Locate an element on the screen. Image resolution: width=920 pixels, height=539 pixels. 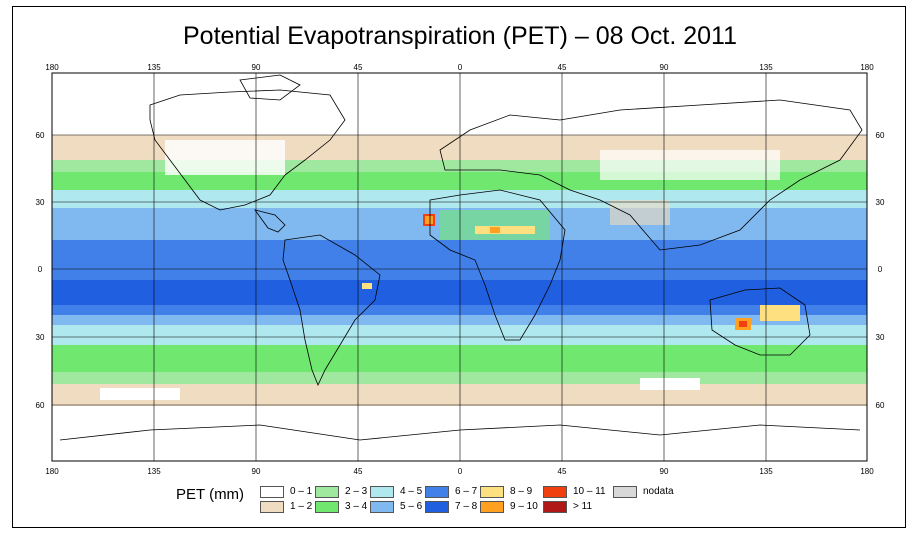
tick-left-lat: 0 is located at coordinates (40, 269).